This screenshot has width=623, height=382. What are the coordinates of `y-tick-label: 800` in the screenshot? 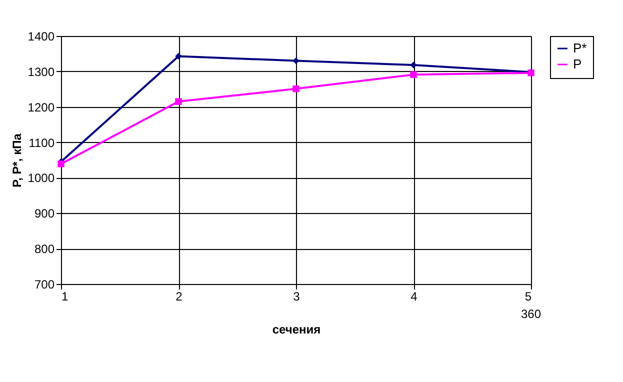 It's located at (44, 249).